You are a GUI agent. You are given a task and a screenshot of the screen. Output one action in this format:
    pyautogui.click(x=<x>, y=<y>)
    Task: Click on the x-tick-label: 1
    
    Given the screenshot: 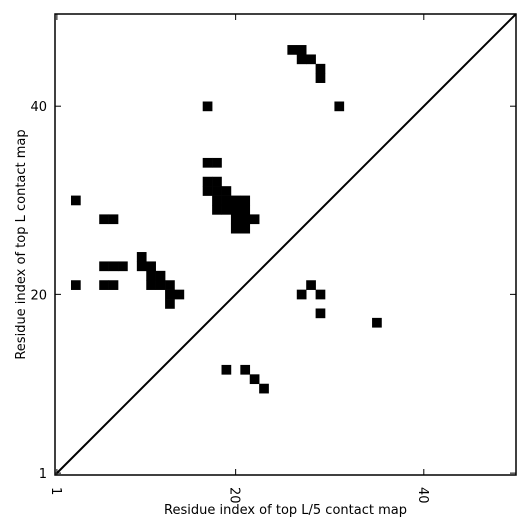 What is the action you would take?
    pyautogui.click(x=55, y=491)
    